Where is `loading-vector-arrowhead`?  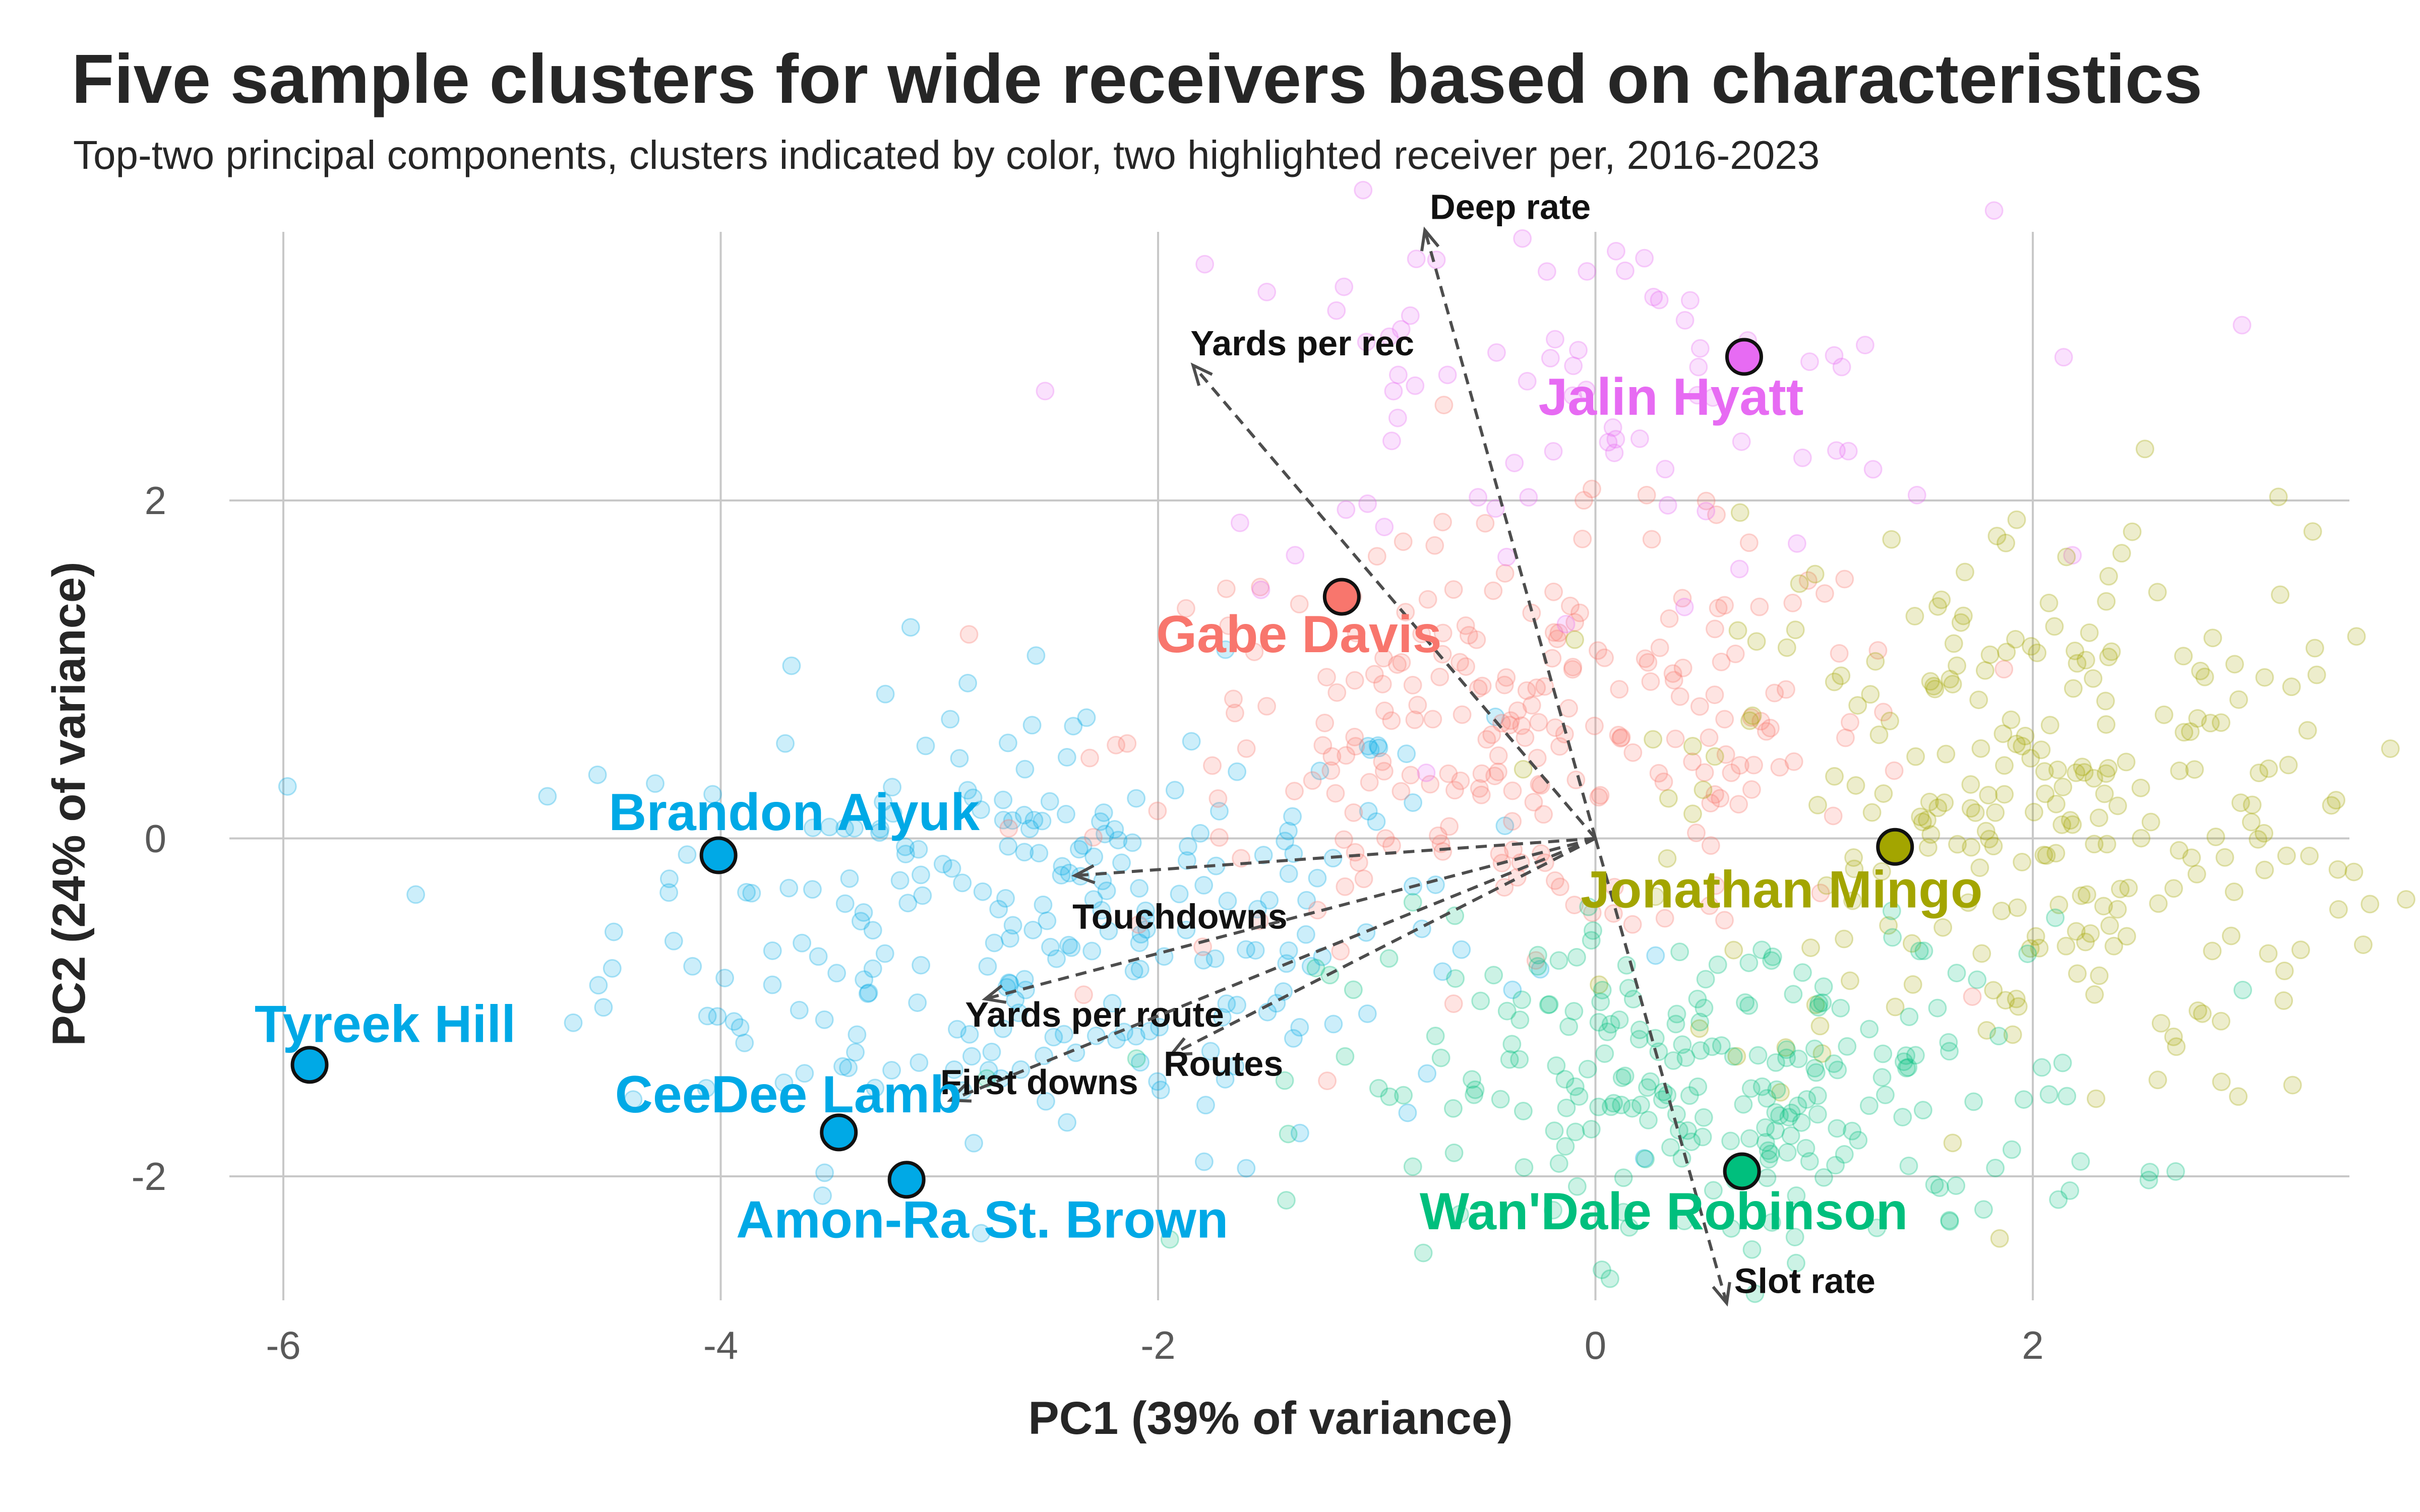 loading-vector-arrowhead is located at coordinates (1083, 874).